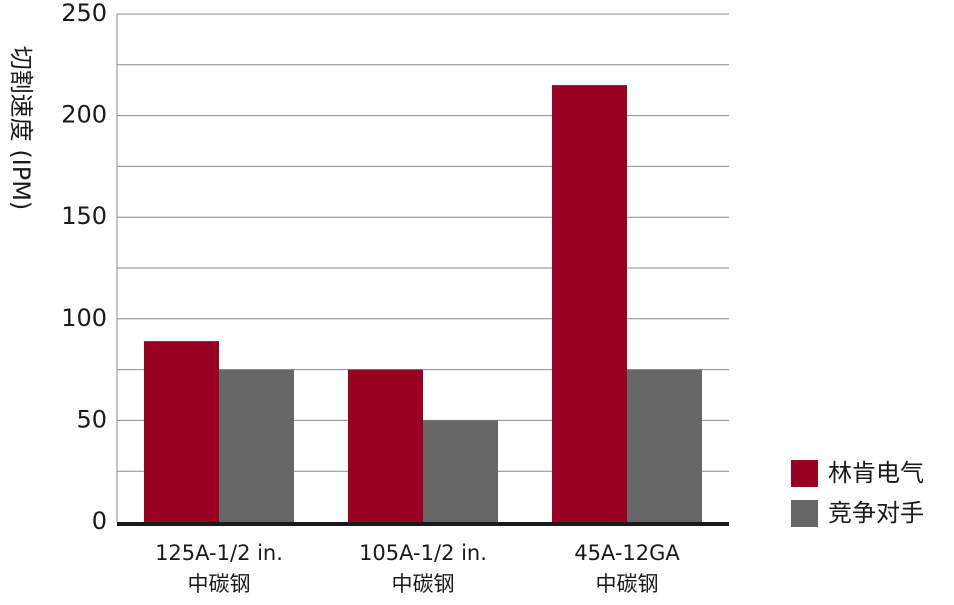 This screenshot has height=605, width=954. What do you see at coordinates (84, 216) in the screenshot?
I see `y-tick-label: 150` at bounding box center [84, 216].